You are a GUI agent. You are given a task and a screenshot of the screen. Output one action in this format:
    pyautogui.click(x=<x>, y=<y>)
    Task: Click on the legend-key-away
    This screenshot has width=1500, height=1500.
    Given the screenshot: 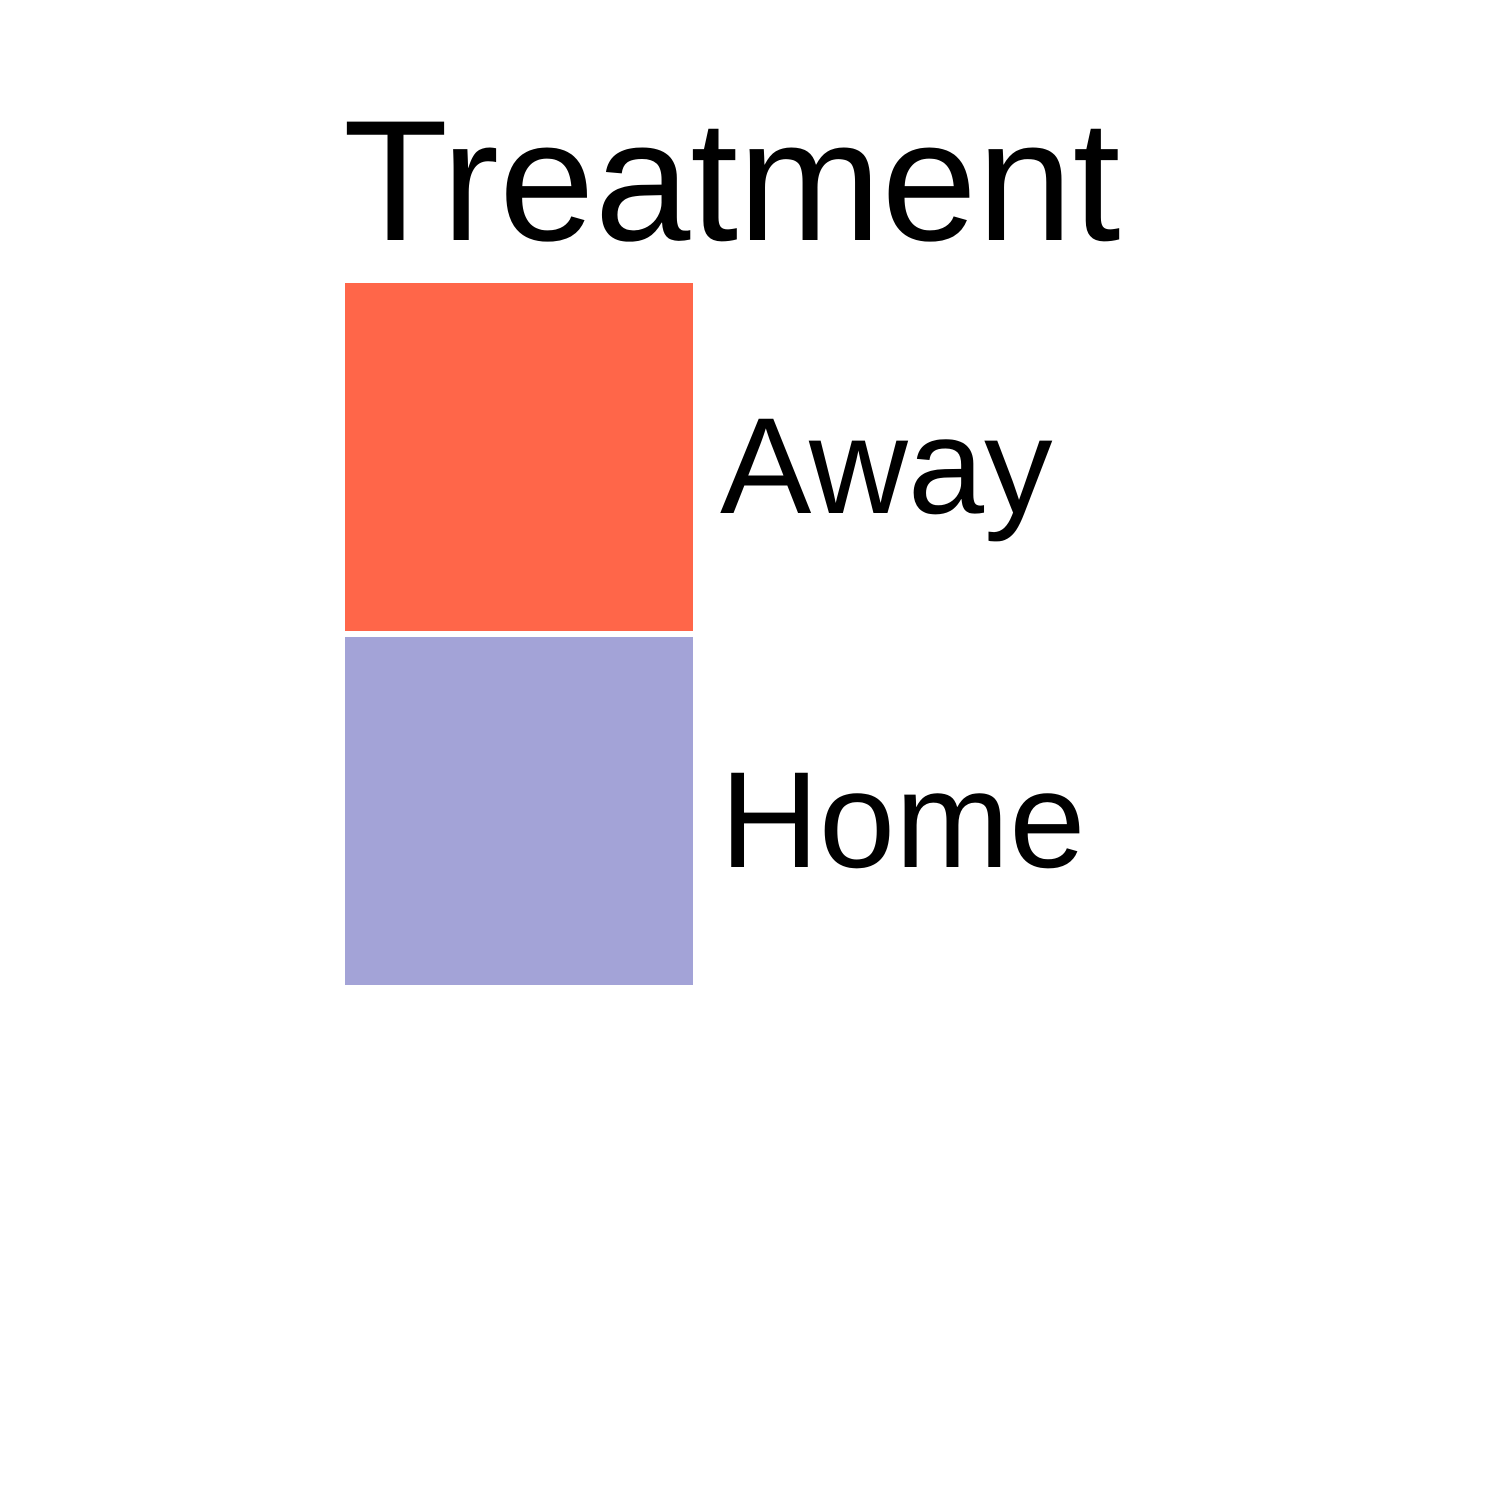 What is the action you would take?
    pyautogui.click(x=519, y=457)
    